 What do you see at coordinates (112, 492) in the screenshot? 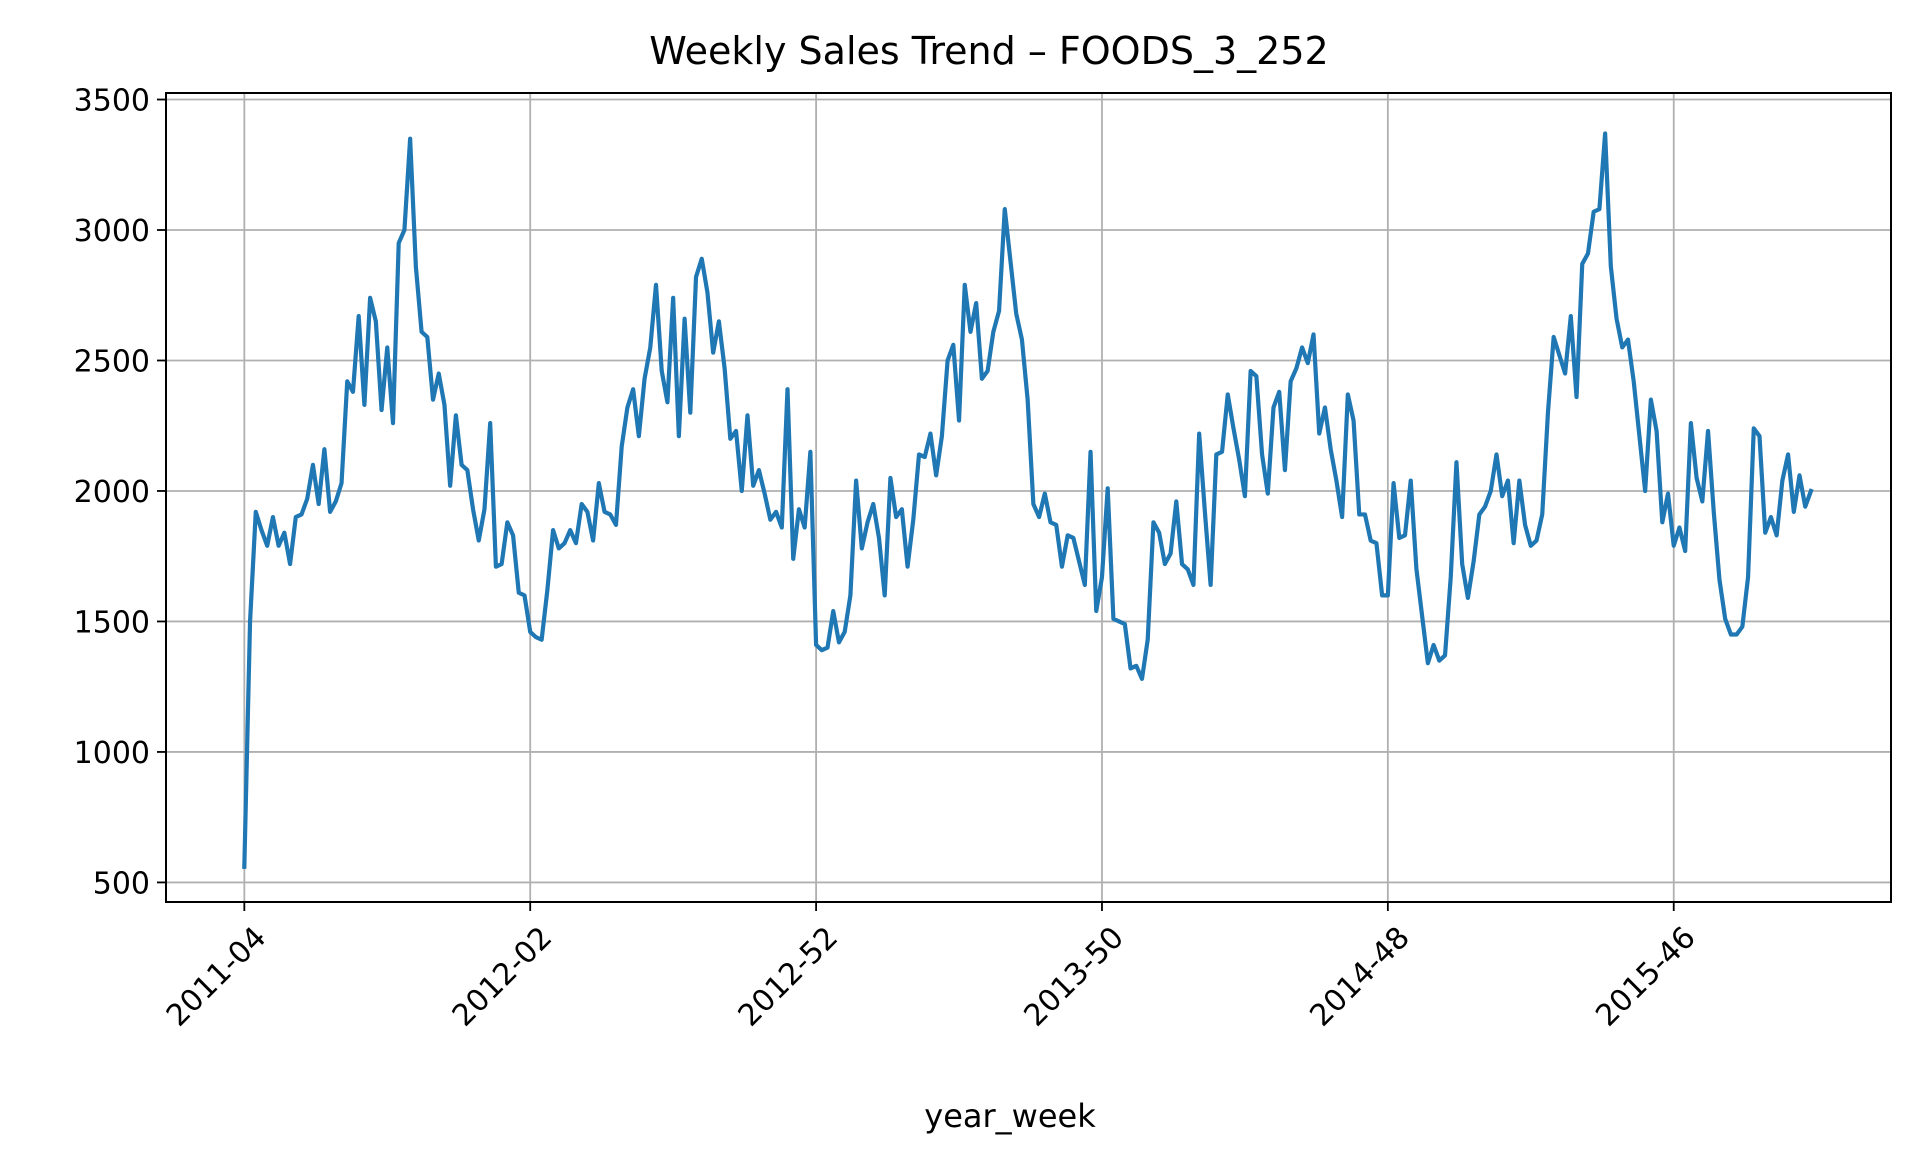
I see `y-tick-label: 2000` at bounding box center [112, 492].